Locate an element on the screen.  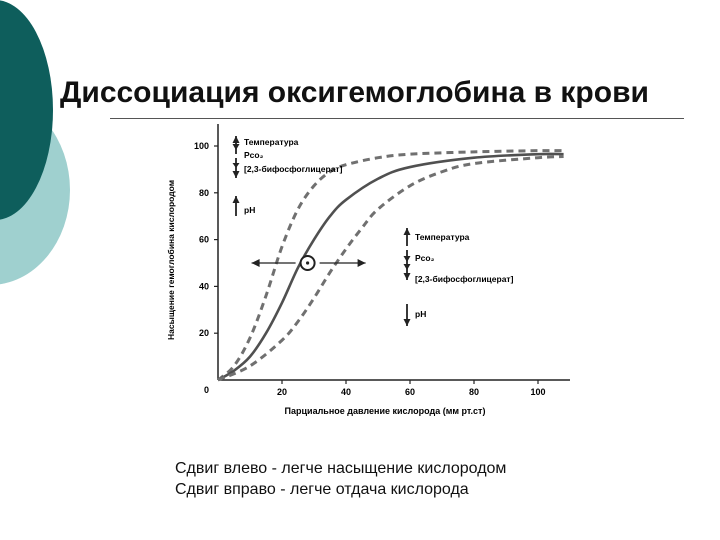
right-label-pco2: Pco₂ is located at coordinates (425, 258).